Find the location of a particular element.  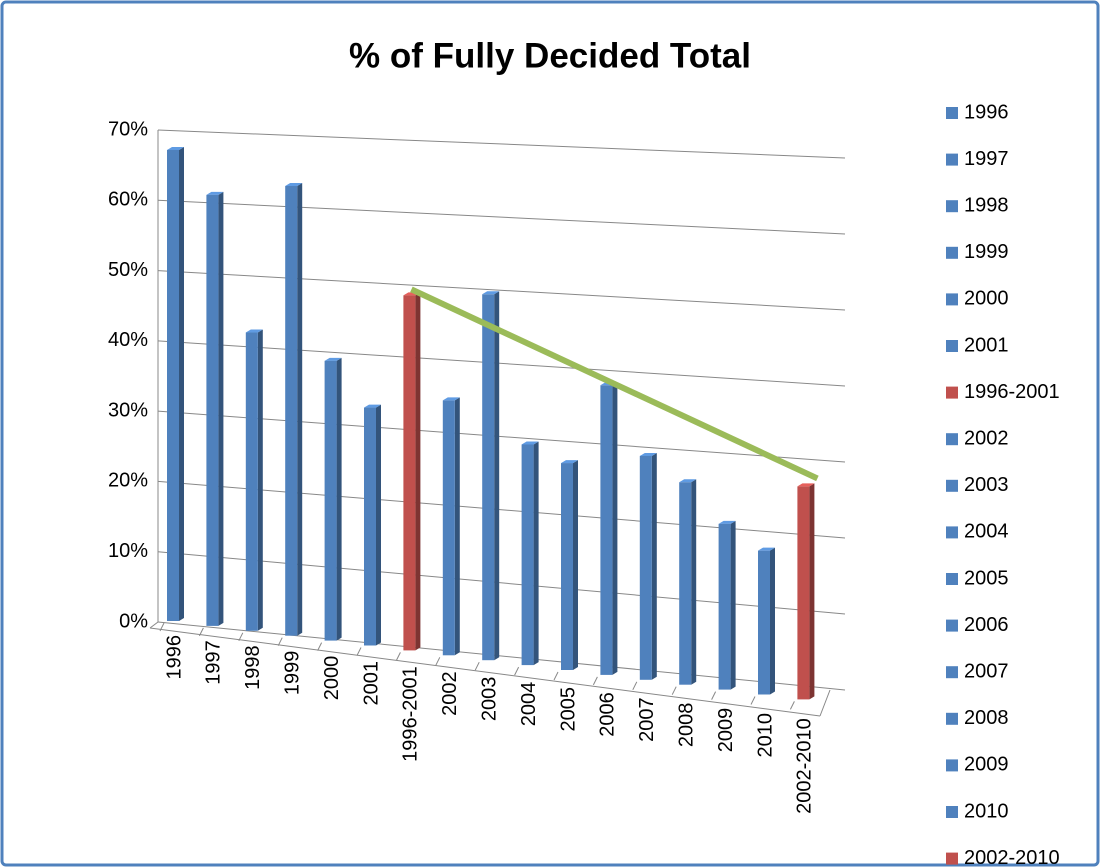

legend-label: 1998 is located at coordinates (986, 205).